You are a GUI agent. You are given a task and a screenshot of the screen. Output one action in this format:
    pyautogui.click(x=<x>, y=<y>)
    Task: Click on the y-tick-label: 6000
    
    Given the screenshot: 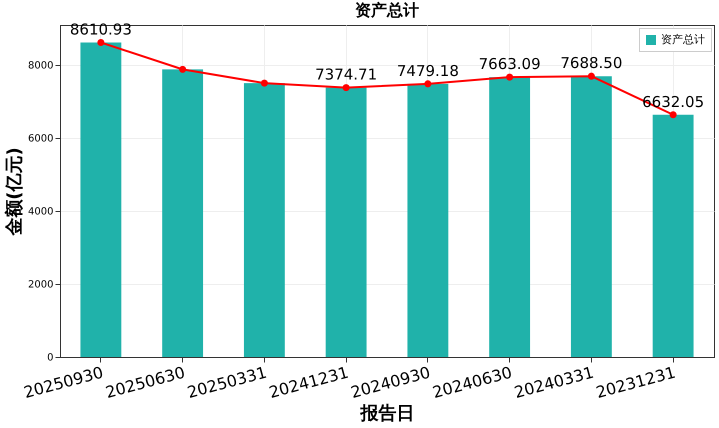 What is the action you would take?
    pyautogui.click(x=41, y=138)
    